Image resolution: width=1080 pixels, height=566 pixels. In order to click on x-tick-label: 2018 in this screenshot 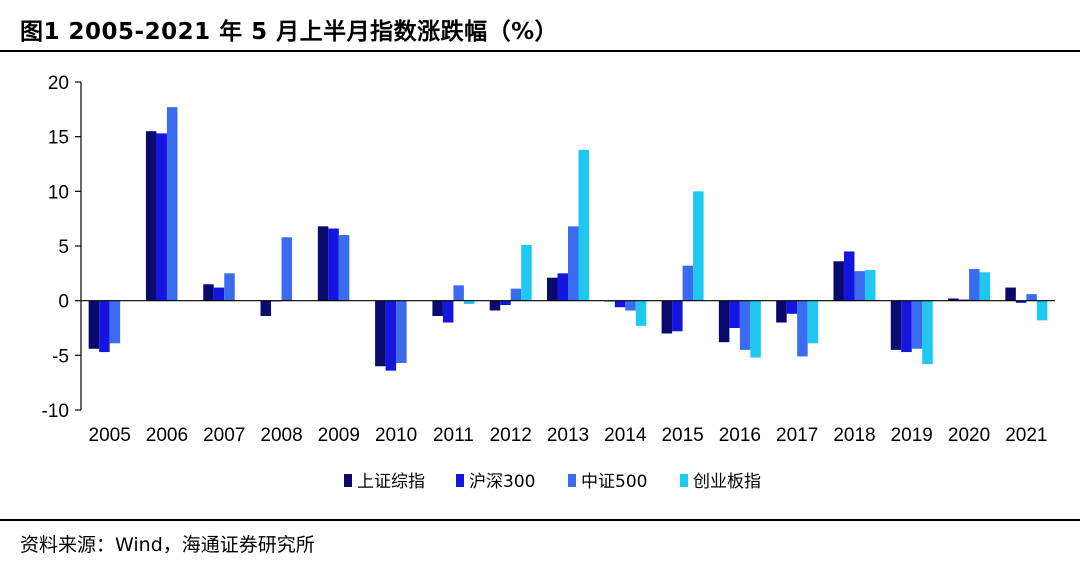, I will do `click(854, 435)`.